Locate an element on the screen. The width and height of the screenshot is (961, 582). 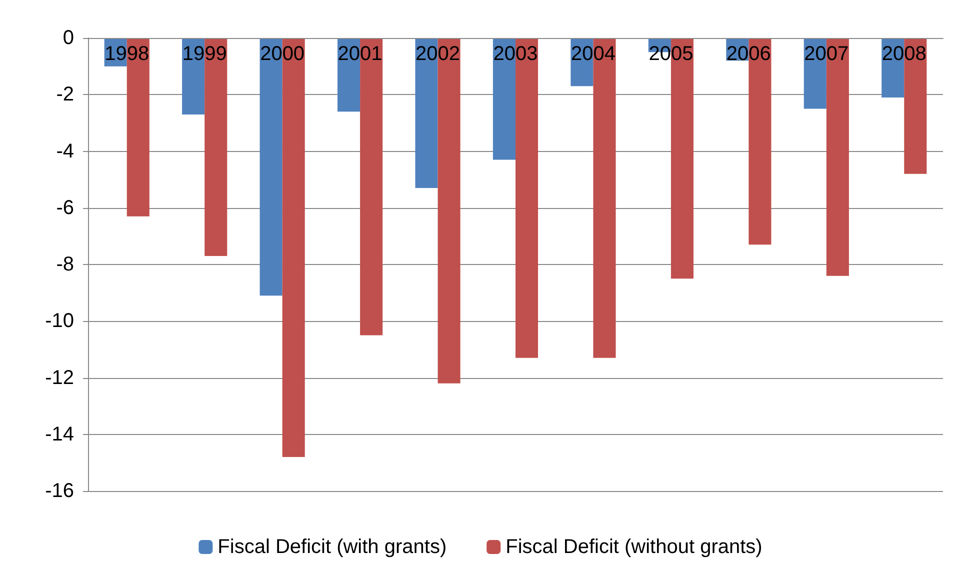
x-tick-label: 2002 is located at coordinates (438, 54).